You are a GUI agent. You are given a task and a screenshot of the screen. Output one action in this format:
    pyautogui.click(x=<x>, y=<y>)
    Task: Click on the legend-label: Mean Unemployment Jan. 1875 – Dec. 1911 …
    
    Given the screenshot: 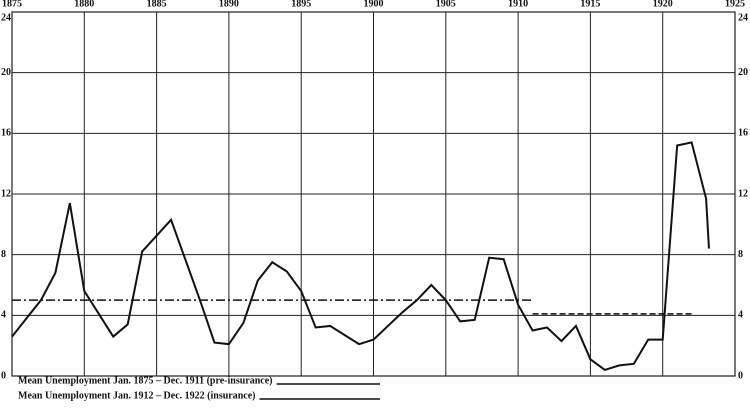 What is the action you would take?
    pyautogui.click(x=145, y=380)
    